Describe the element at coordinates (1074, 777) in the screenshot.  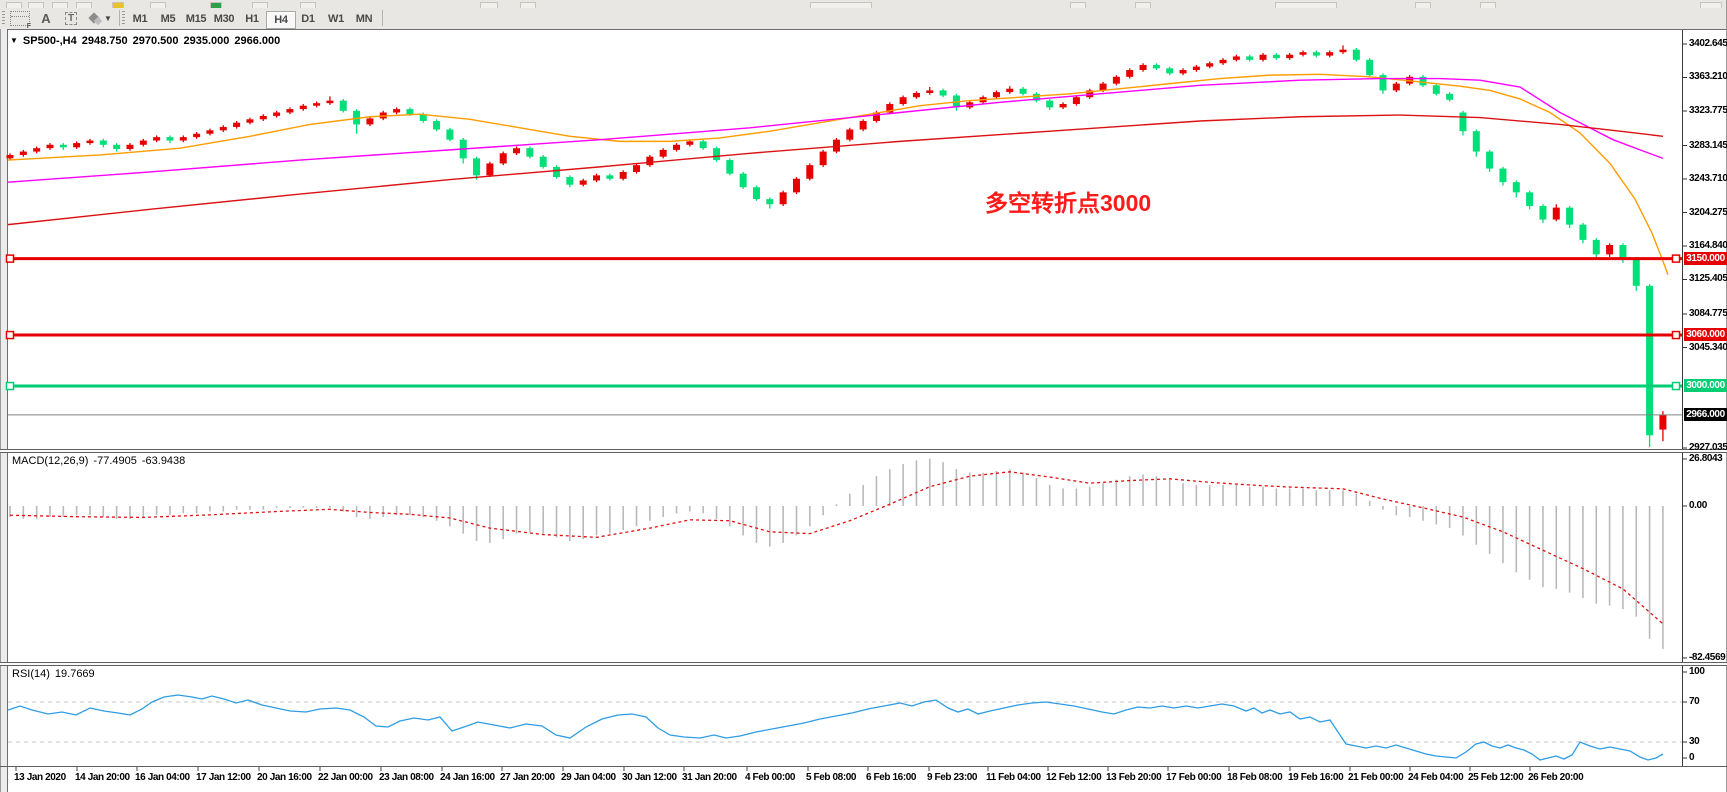
I see `date-label: 12 Feb 12:00` at that location.